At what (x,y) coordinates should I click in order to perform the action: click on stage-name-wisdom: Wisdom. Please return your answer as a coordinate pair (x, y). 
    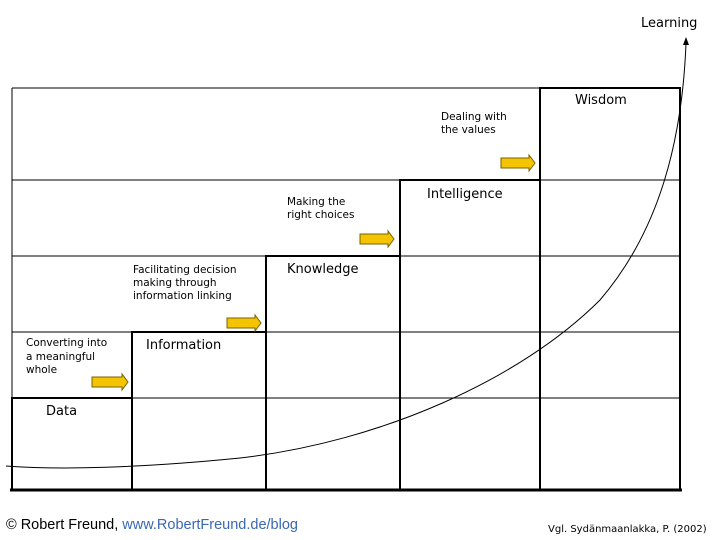
    Looking at the image, I should click on (601, 100).